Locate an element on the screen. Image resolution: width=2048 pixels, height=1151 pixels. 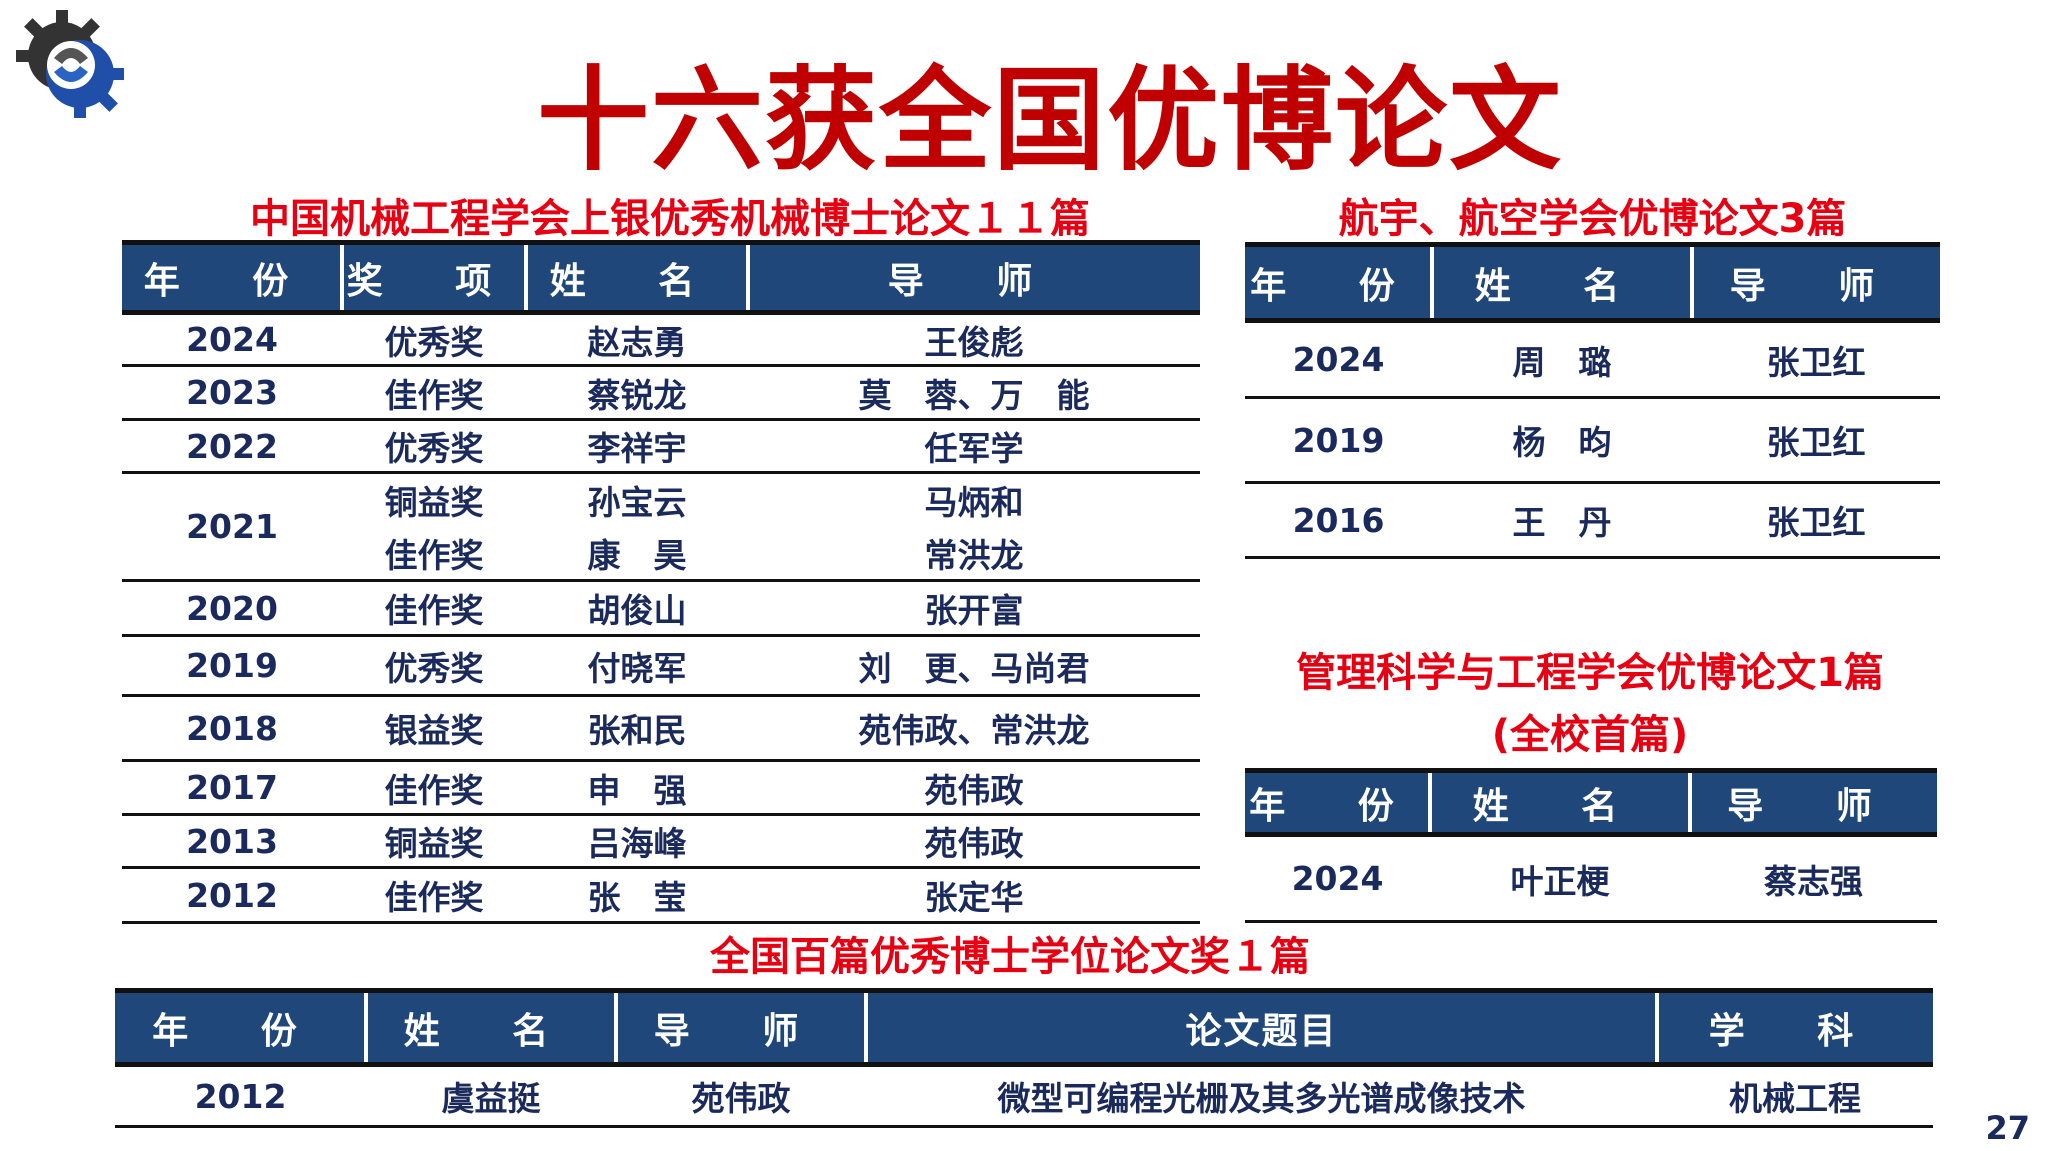
cell-year: 2017 is located at coordinates (232, 788).